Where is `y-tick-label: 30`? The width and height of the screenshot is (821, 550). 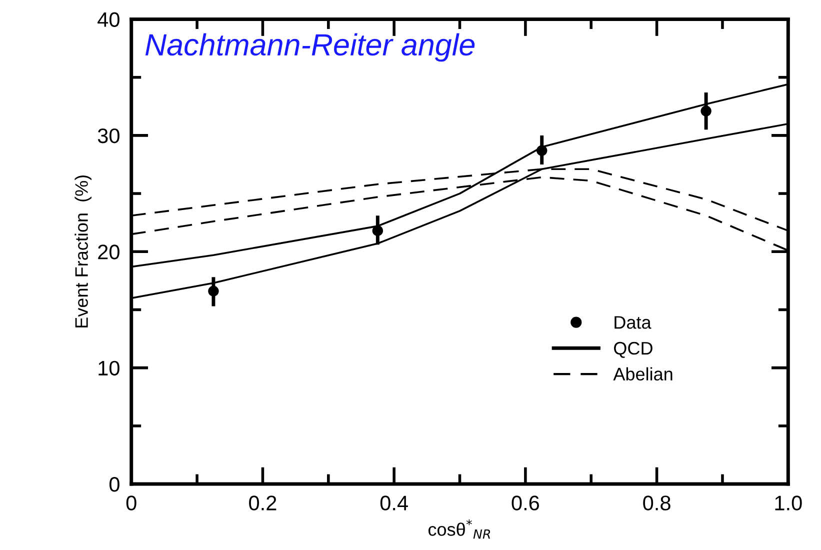
y-tick-label: 30 is located at coordinates (109, 136).